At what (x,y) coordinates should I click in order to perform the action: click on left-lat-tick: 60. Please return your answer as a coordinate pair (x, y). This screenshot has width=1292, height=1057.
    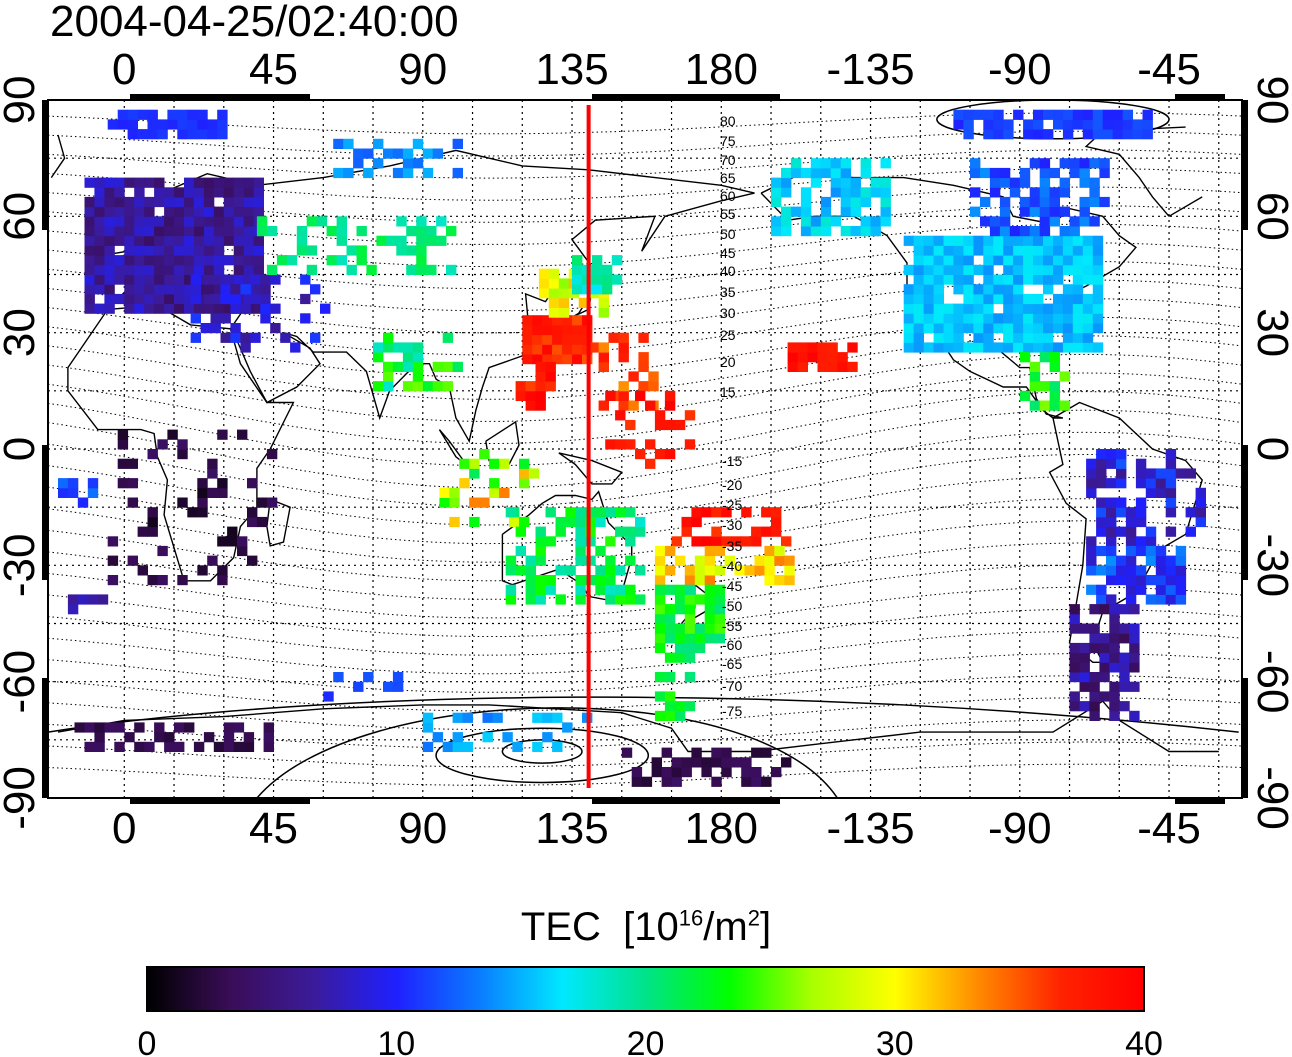
    Looking at the image, I should click on (22, 216).